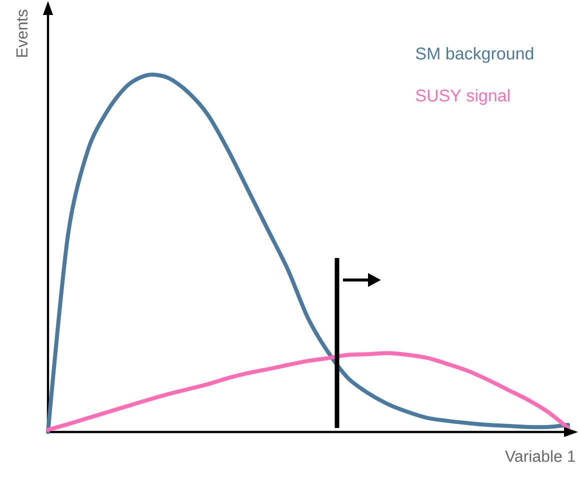  I want to click on y-axis-title: Events, so click(22, 33).